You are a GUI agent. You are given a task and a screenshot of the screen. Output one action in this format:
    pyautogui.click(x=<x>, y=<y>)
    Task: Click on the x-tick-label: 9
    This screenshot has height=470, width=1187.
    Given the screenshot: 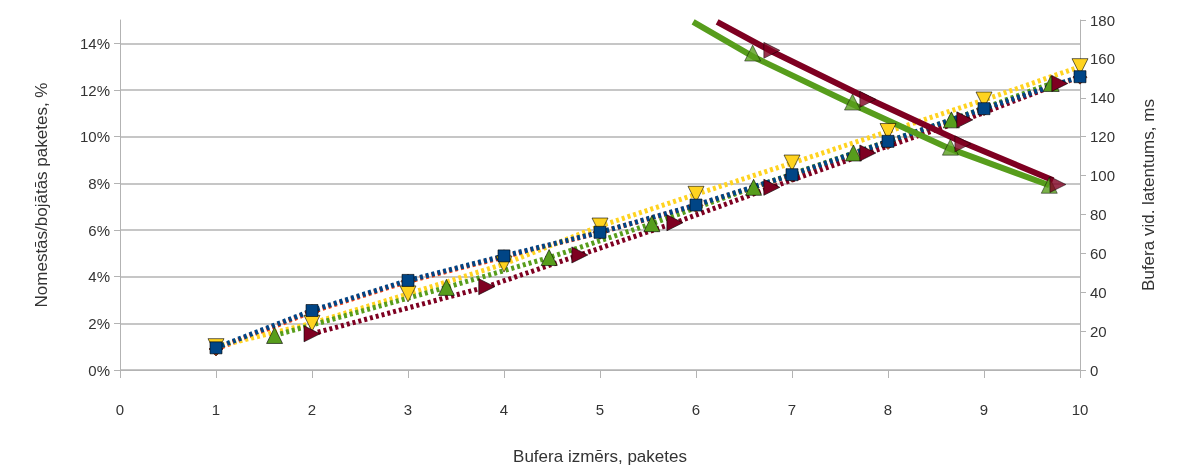 What is the action you would take?
    pyautogui.click(x=984, y=409)
    